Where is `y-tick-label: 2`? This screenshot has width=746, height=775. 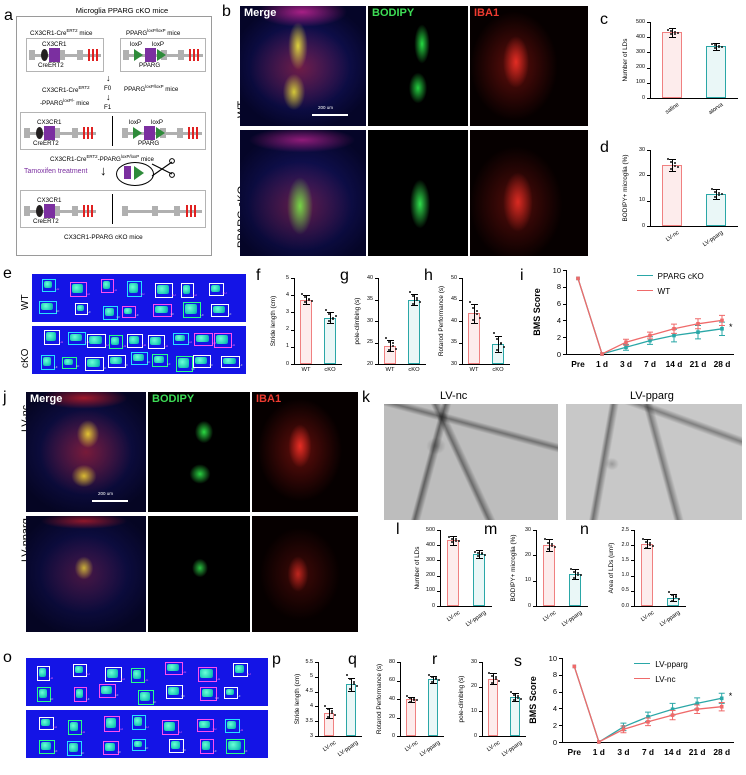
y-tick-label: 2 is located at coordinates (554, 725).